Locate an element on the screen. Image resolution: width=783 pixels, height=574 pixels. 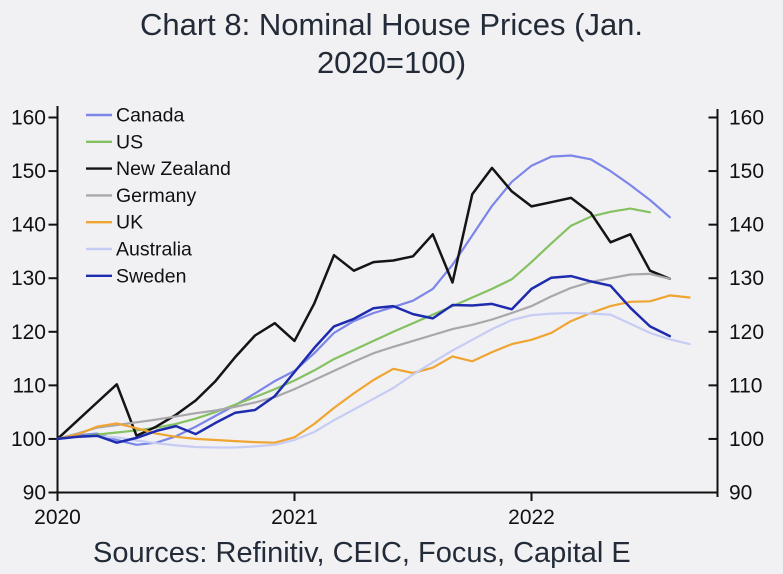
legend-item-sweden: Sweden is located at coordinates (136, 276).